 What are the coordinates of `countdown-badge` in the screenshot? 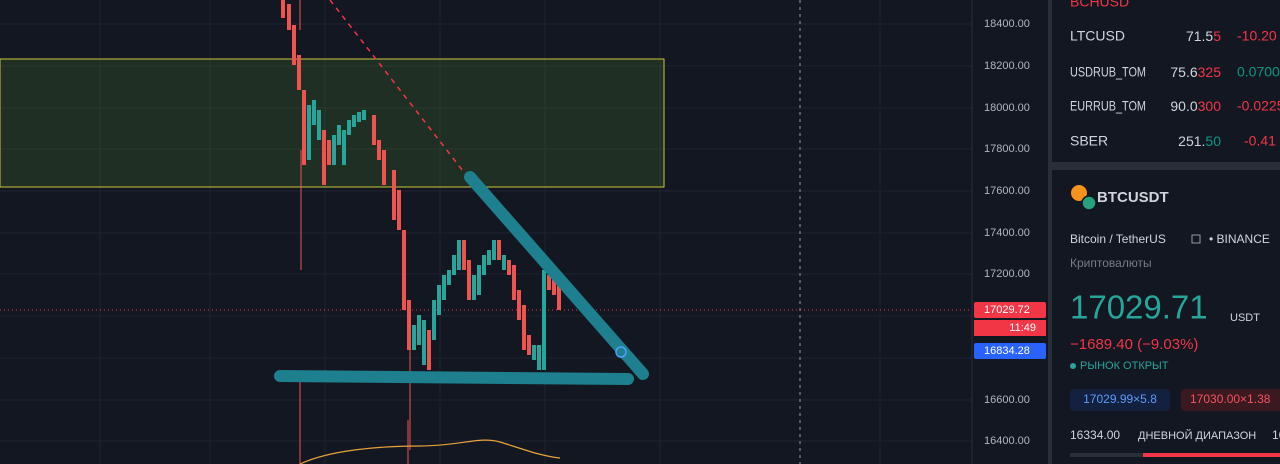 It's located at (1010, 328).